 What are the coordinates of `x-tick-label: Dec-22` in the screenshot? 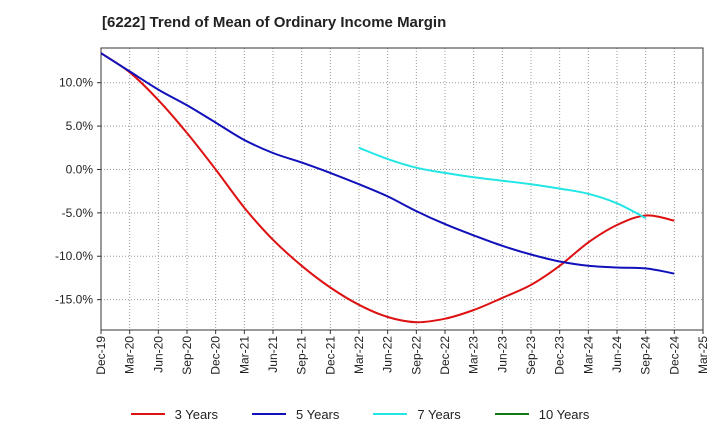 It's located at (445, 355).